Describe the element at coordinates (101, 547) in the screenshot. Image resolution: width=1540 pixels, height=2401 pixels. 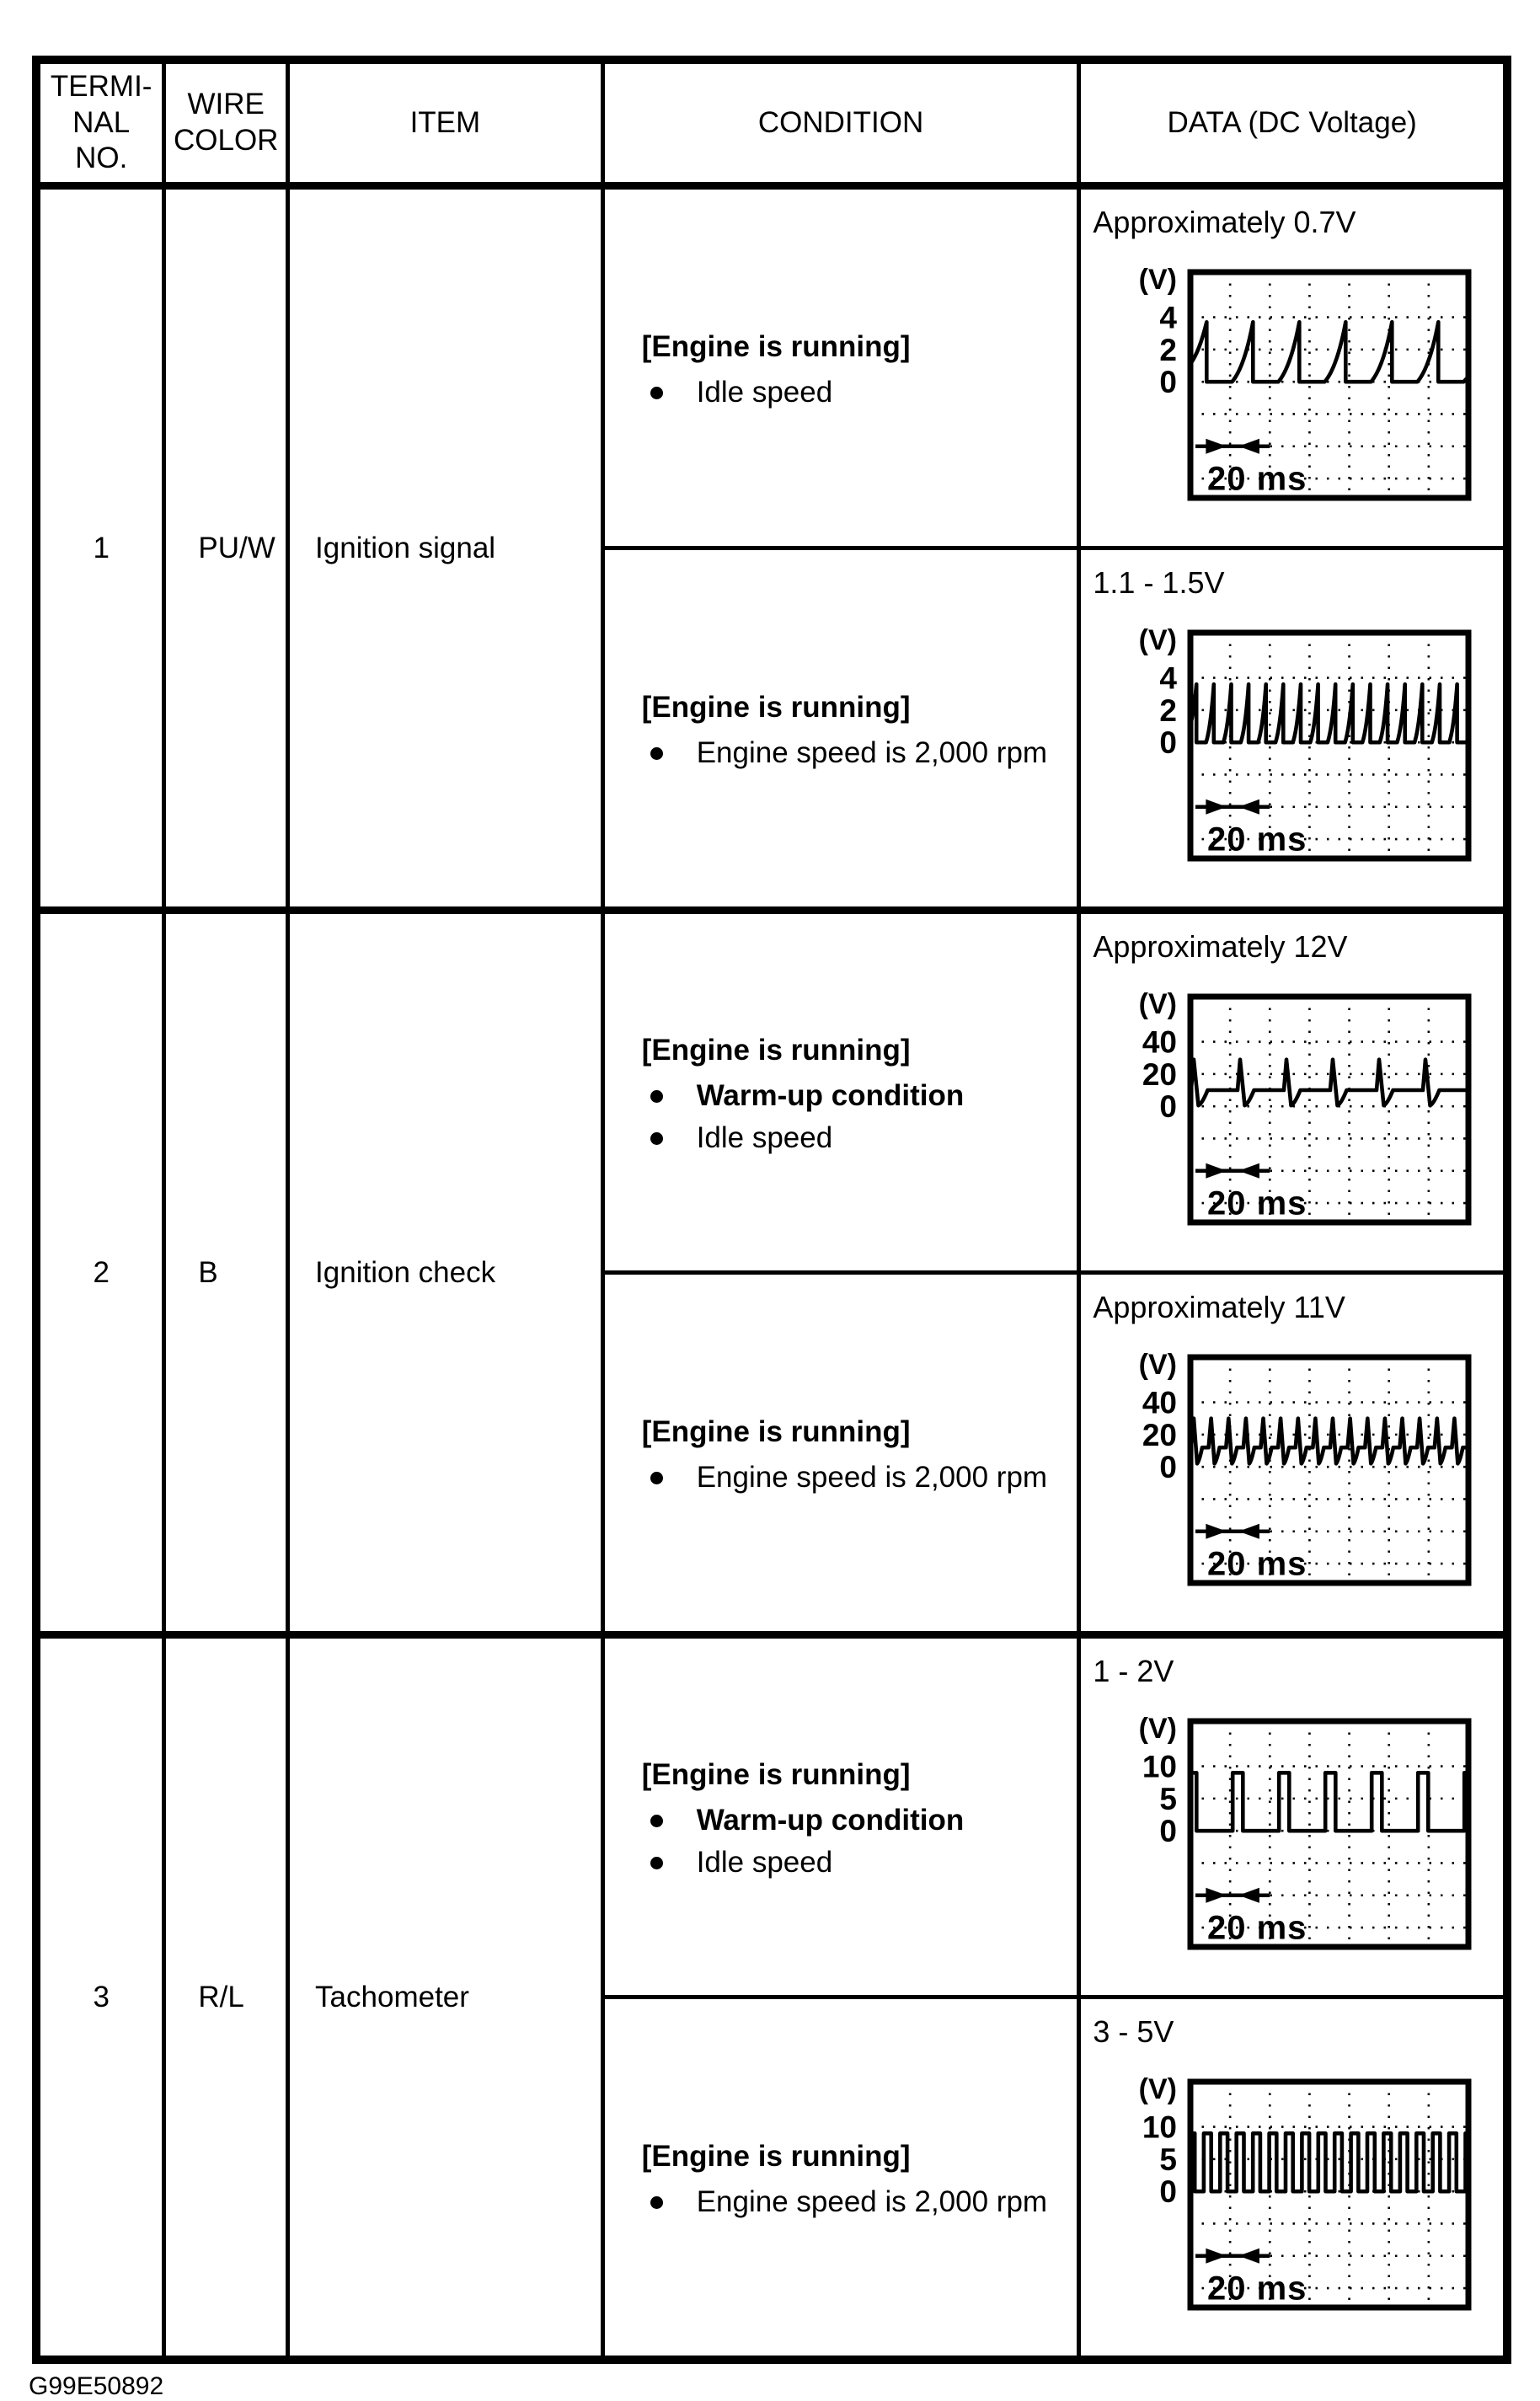
I see `terminal-number: 1` at that location.